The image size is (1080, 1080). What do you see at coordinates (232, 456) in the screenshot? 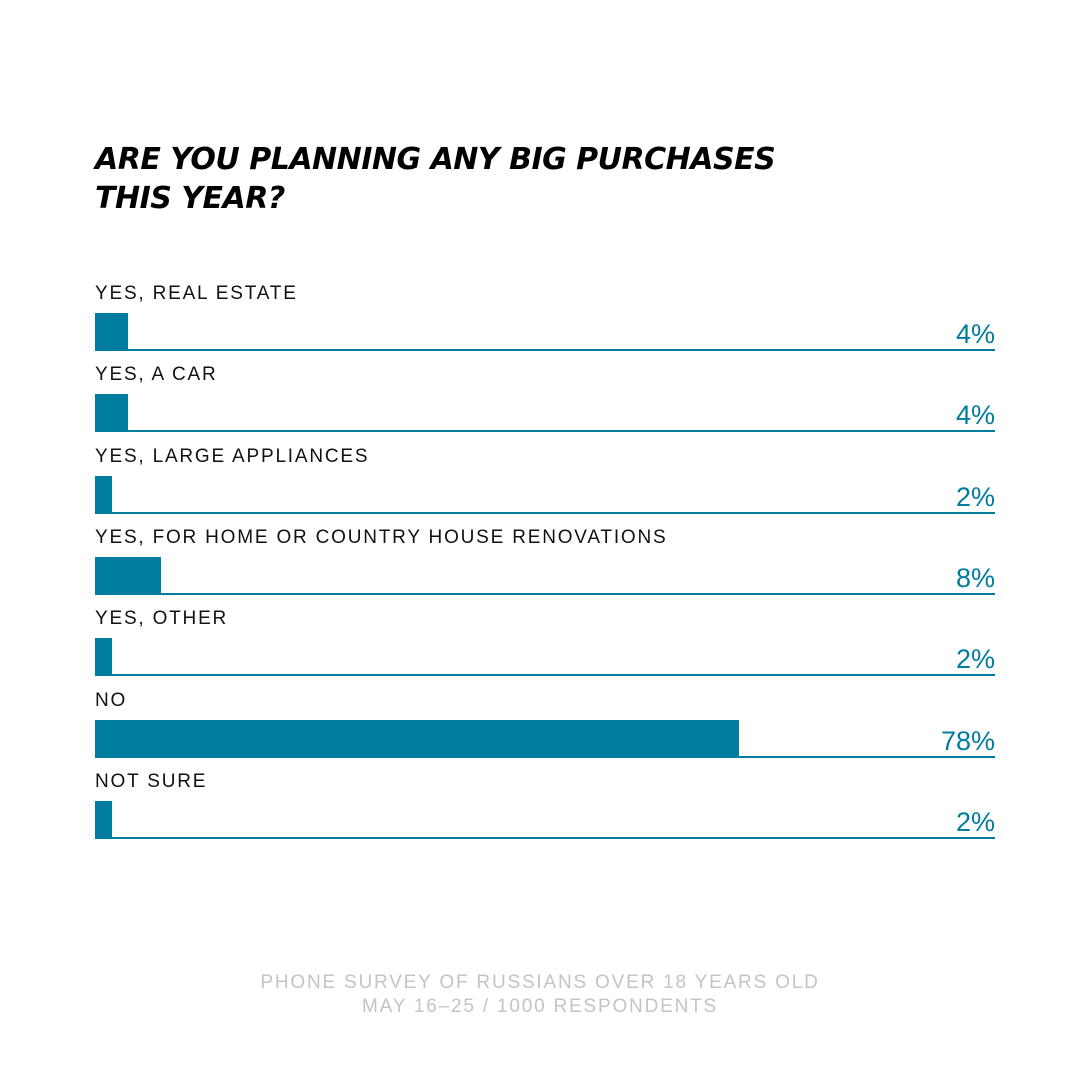
I see `category-label: YES, LARGE APPLIANCES` at bounding box center [232, 456].